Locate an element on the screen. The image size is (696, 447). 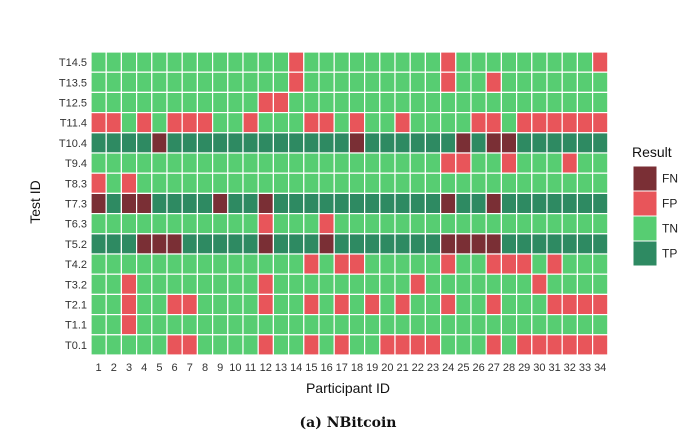
cell-T12.5-p10-TN is located at coordinates (235, 102).